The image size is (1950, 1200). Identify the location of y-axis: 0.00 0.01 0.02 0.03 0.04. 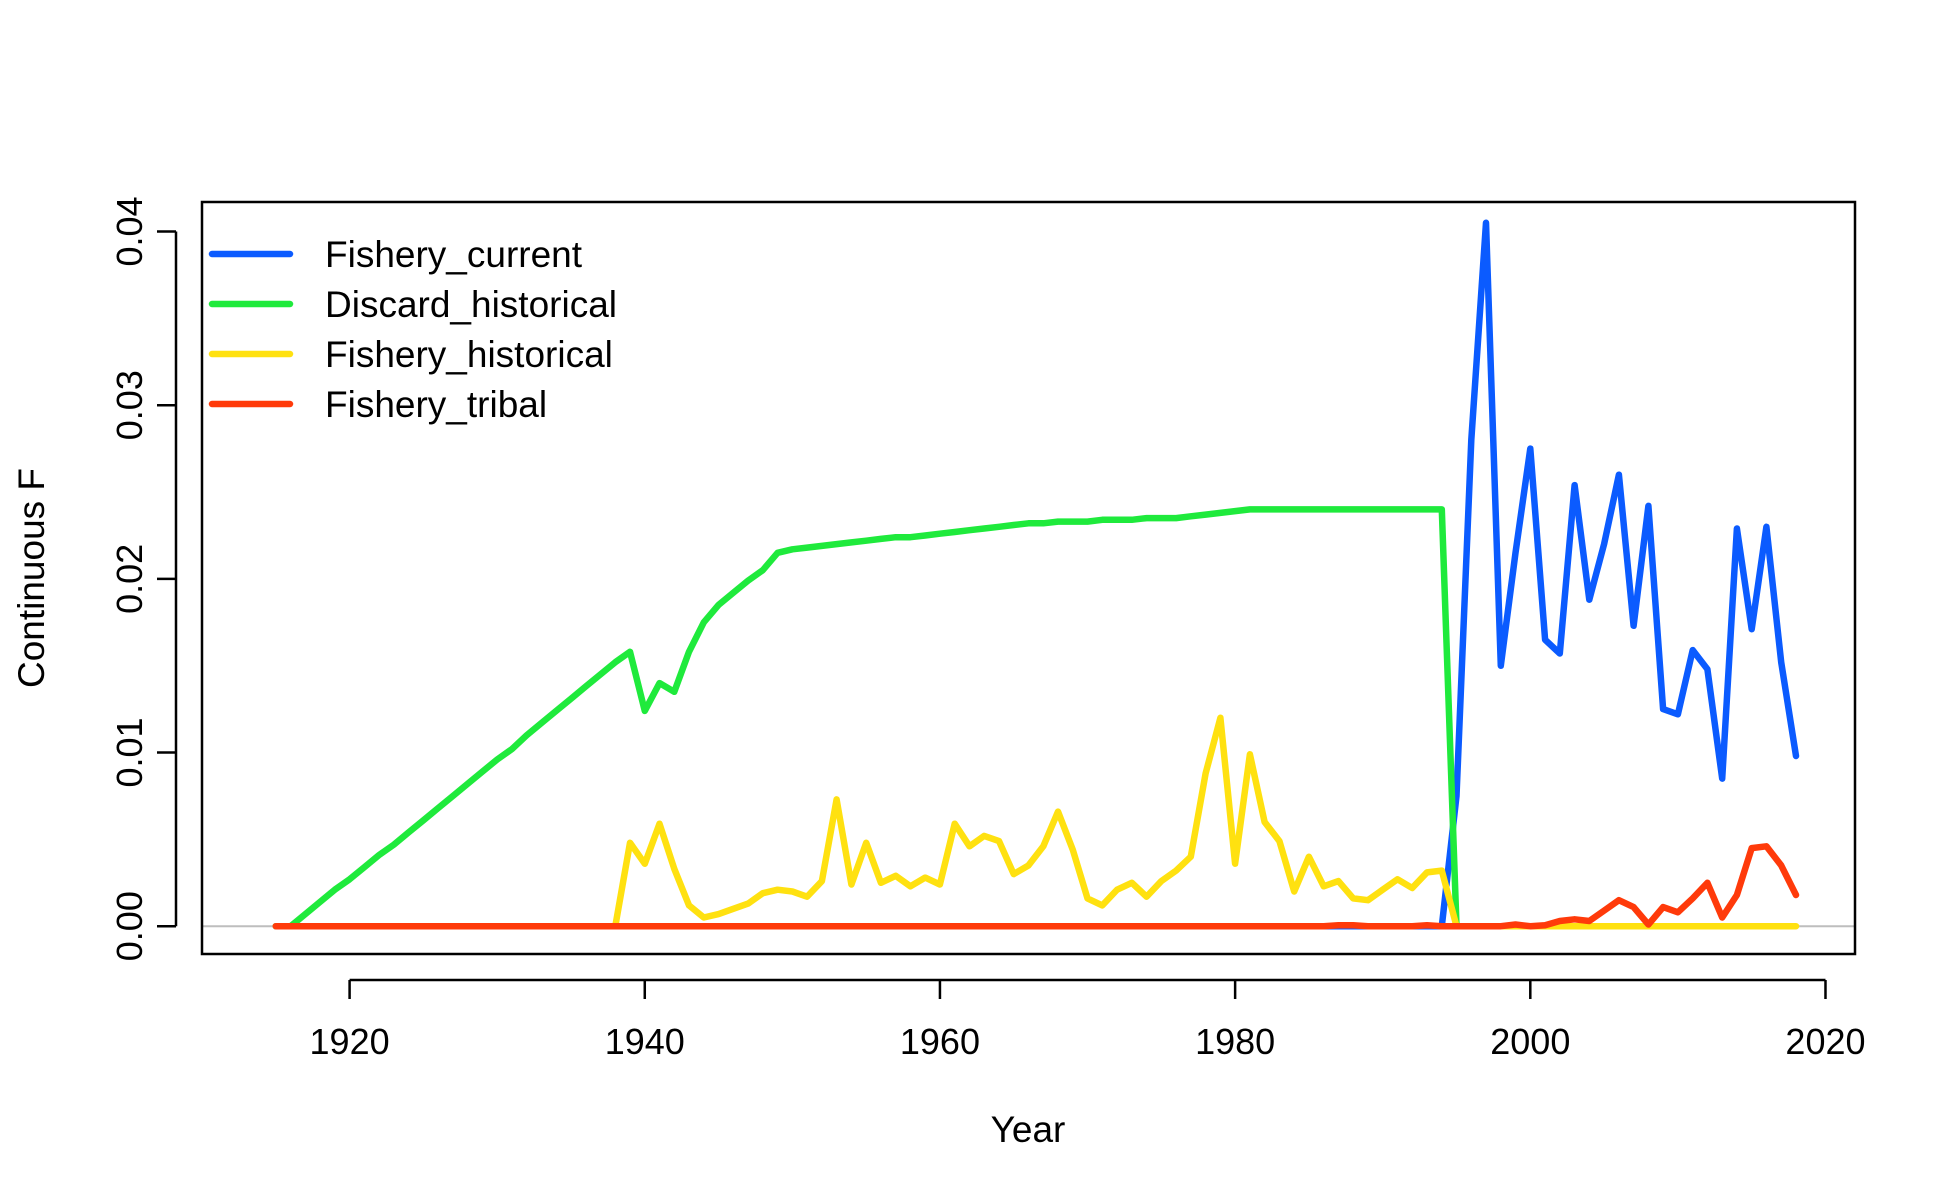
(143, 578).